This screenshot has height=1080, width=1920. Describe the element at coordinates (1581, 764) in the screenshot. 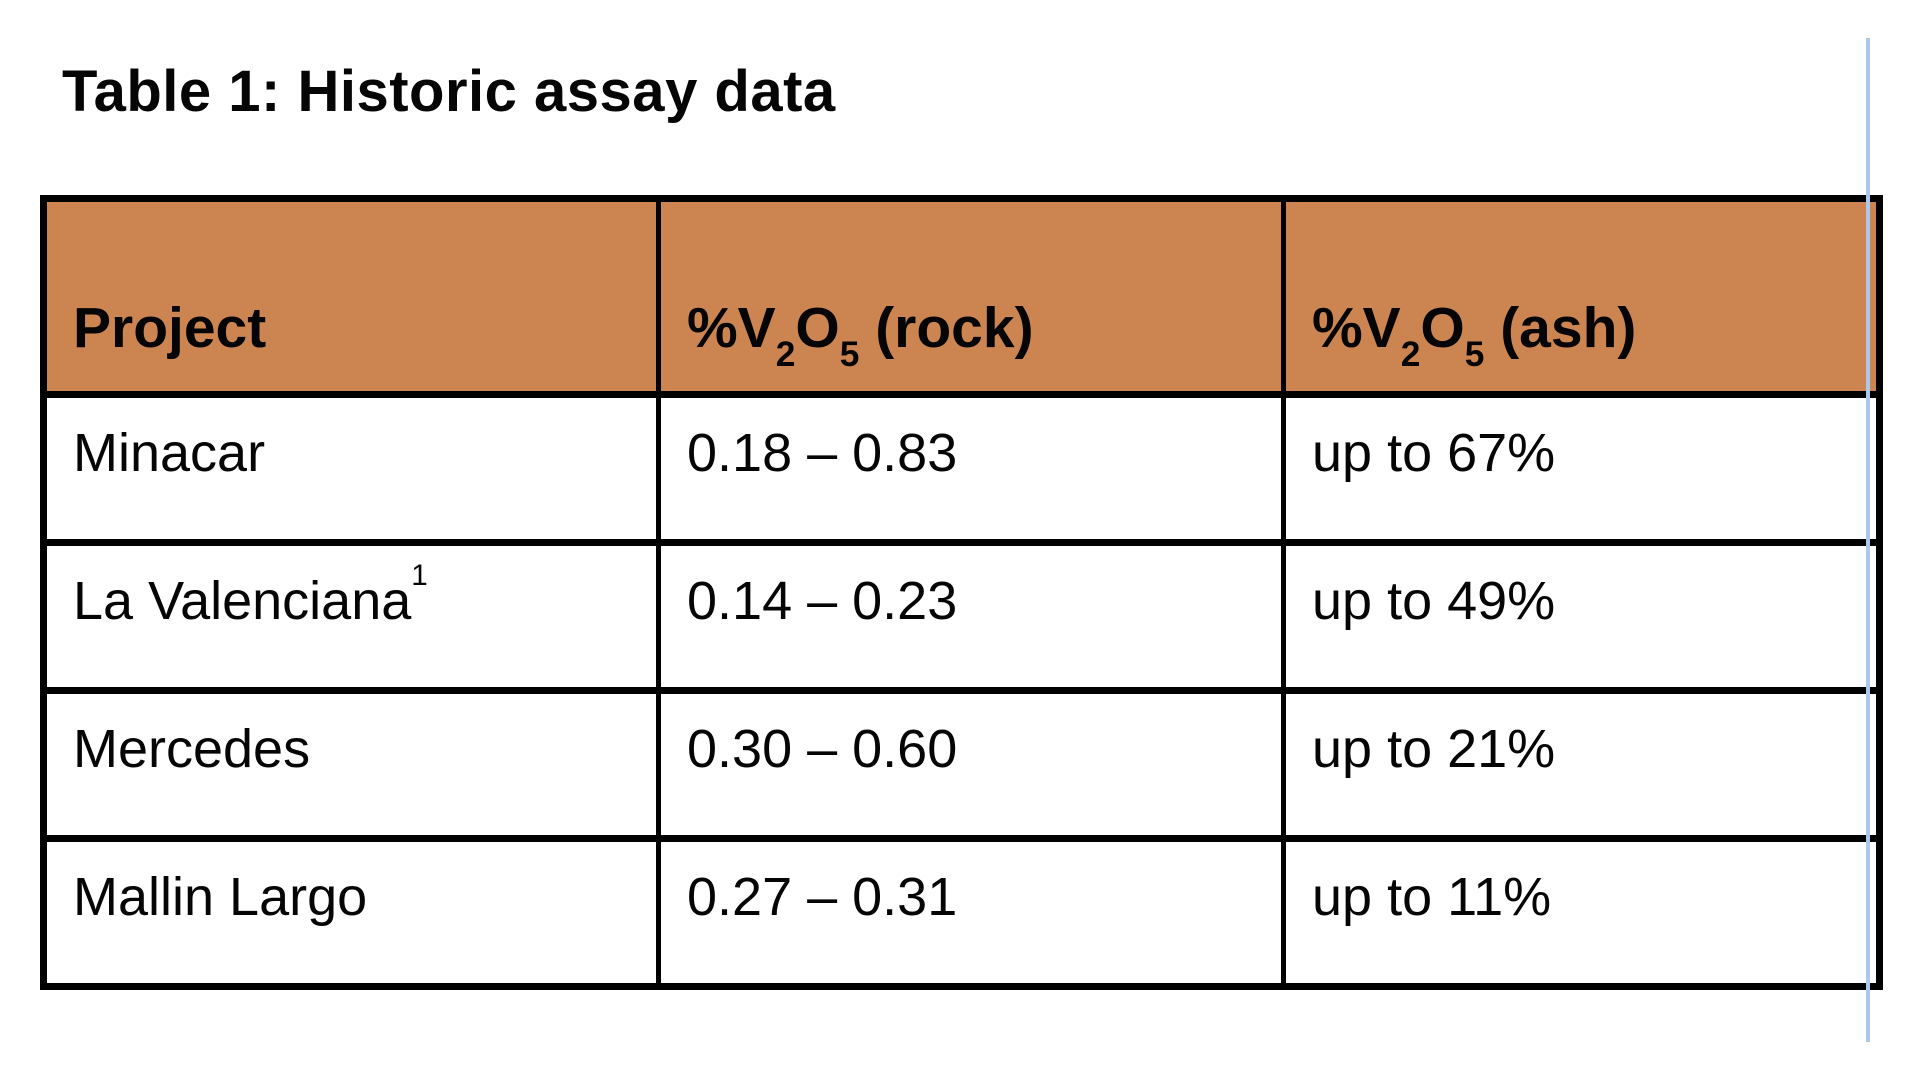

I see `ash-grade-cell: up to 21%` at that location.